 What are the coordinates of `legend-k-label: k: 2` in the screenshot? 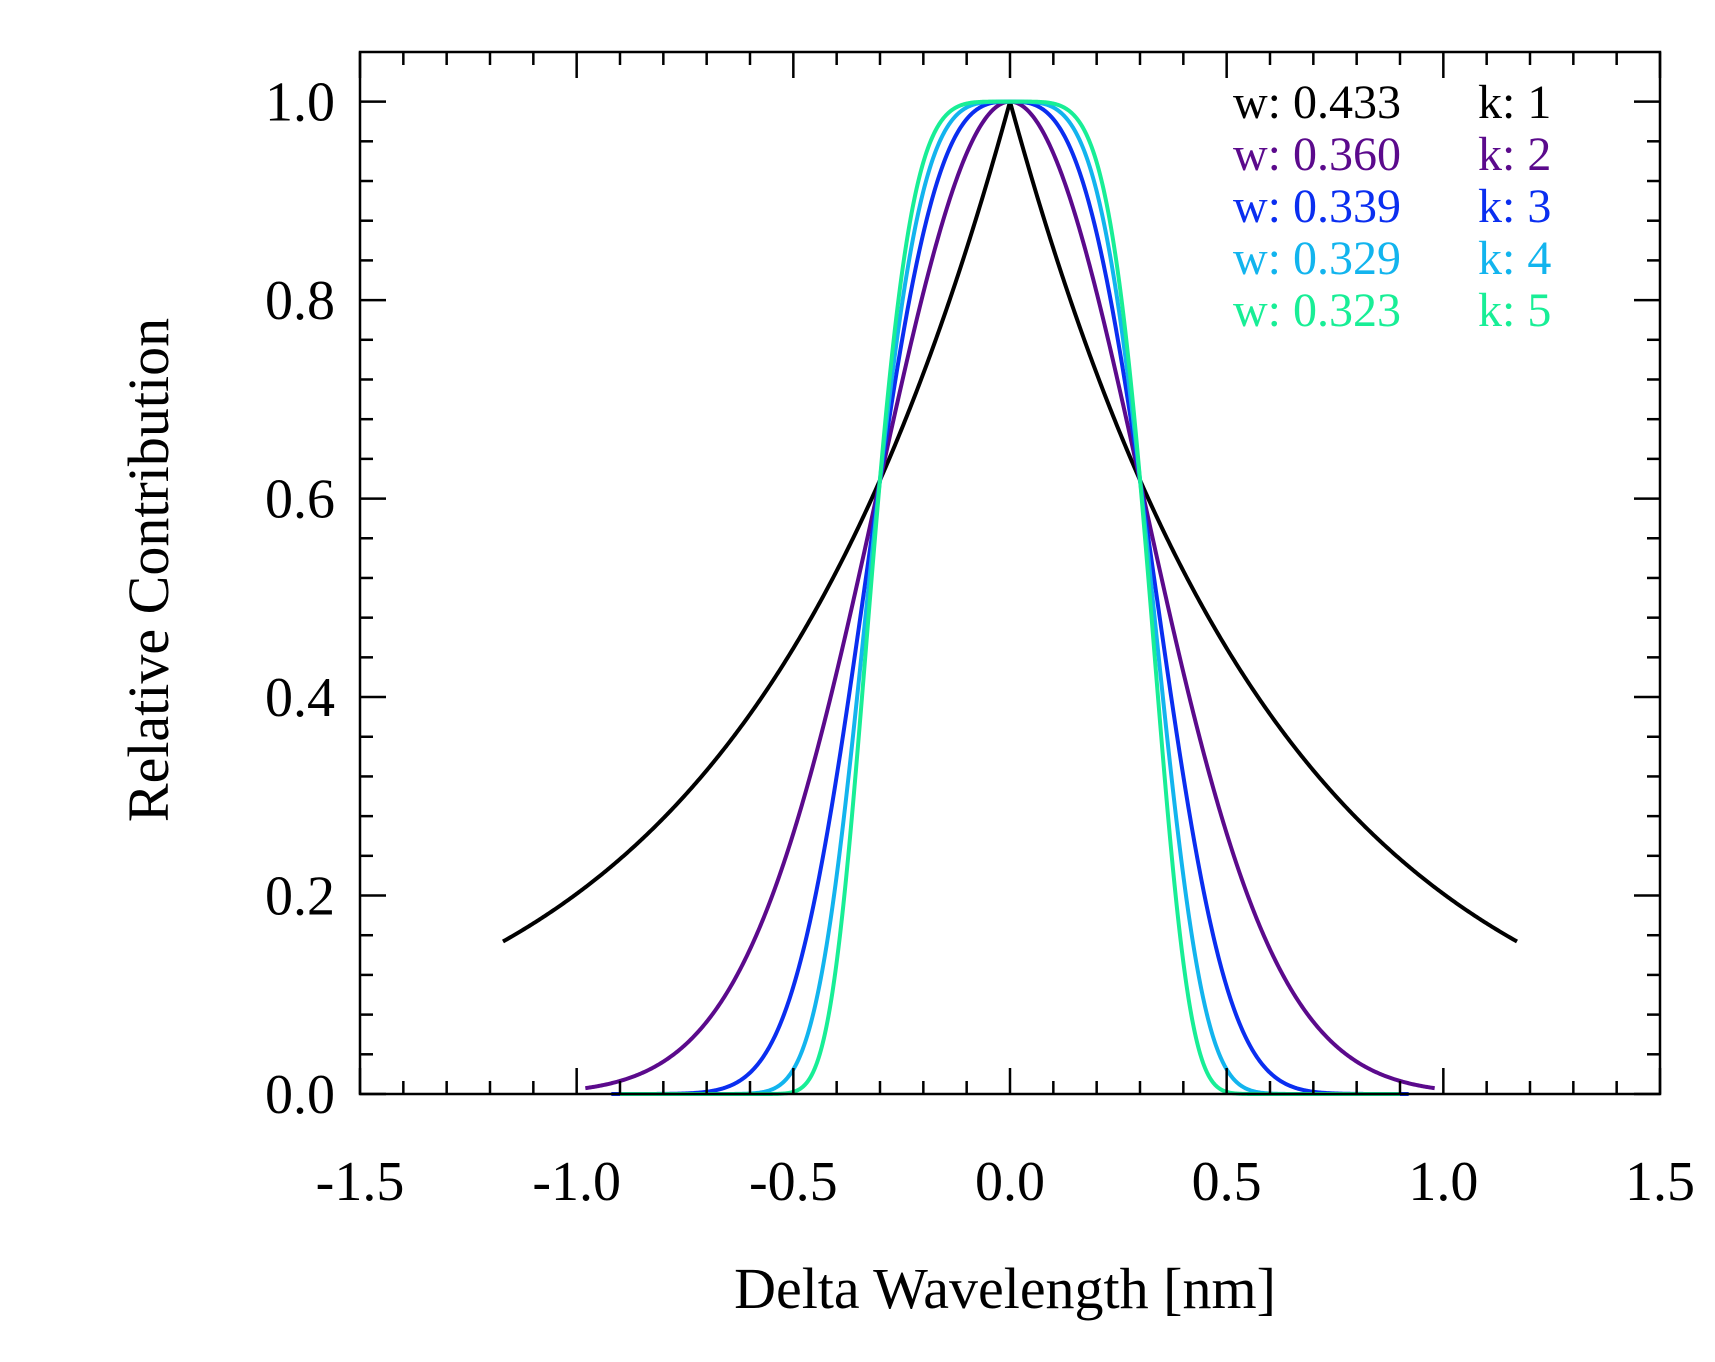 It's located at (1514, 154).